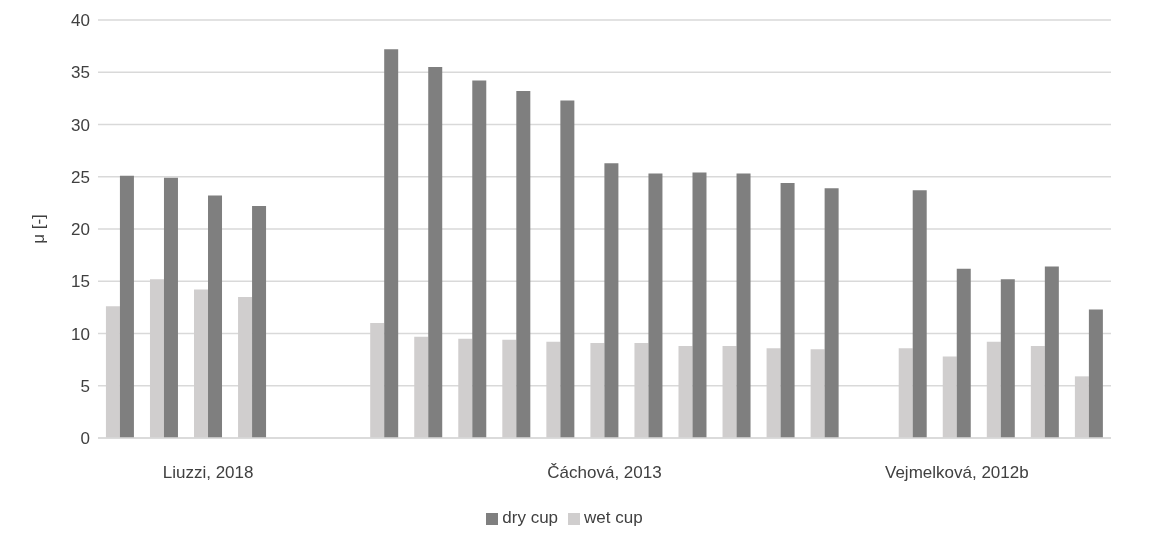 The image size is (1162, 543). I want to click on x-tick-label: Vejmelková, 2012b, so click(957, 473).